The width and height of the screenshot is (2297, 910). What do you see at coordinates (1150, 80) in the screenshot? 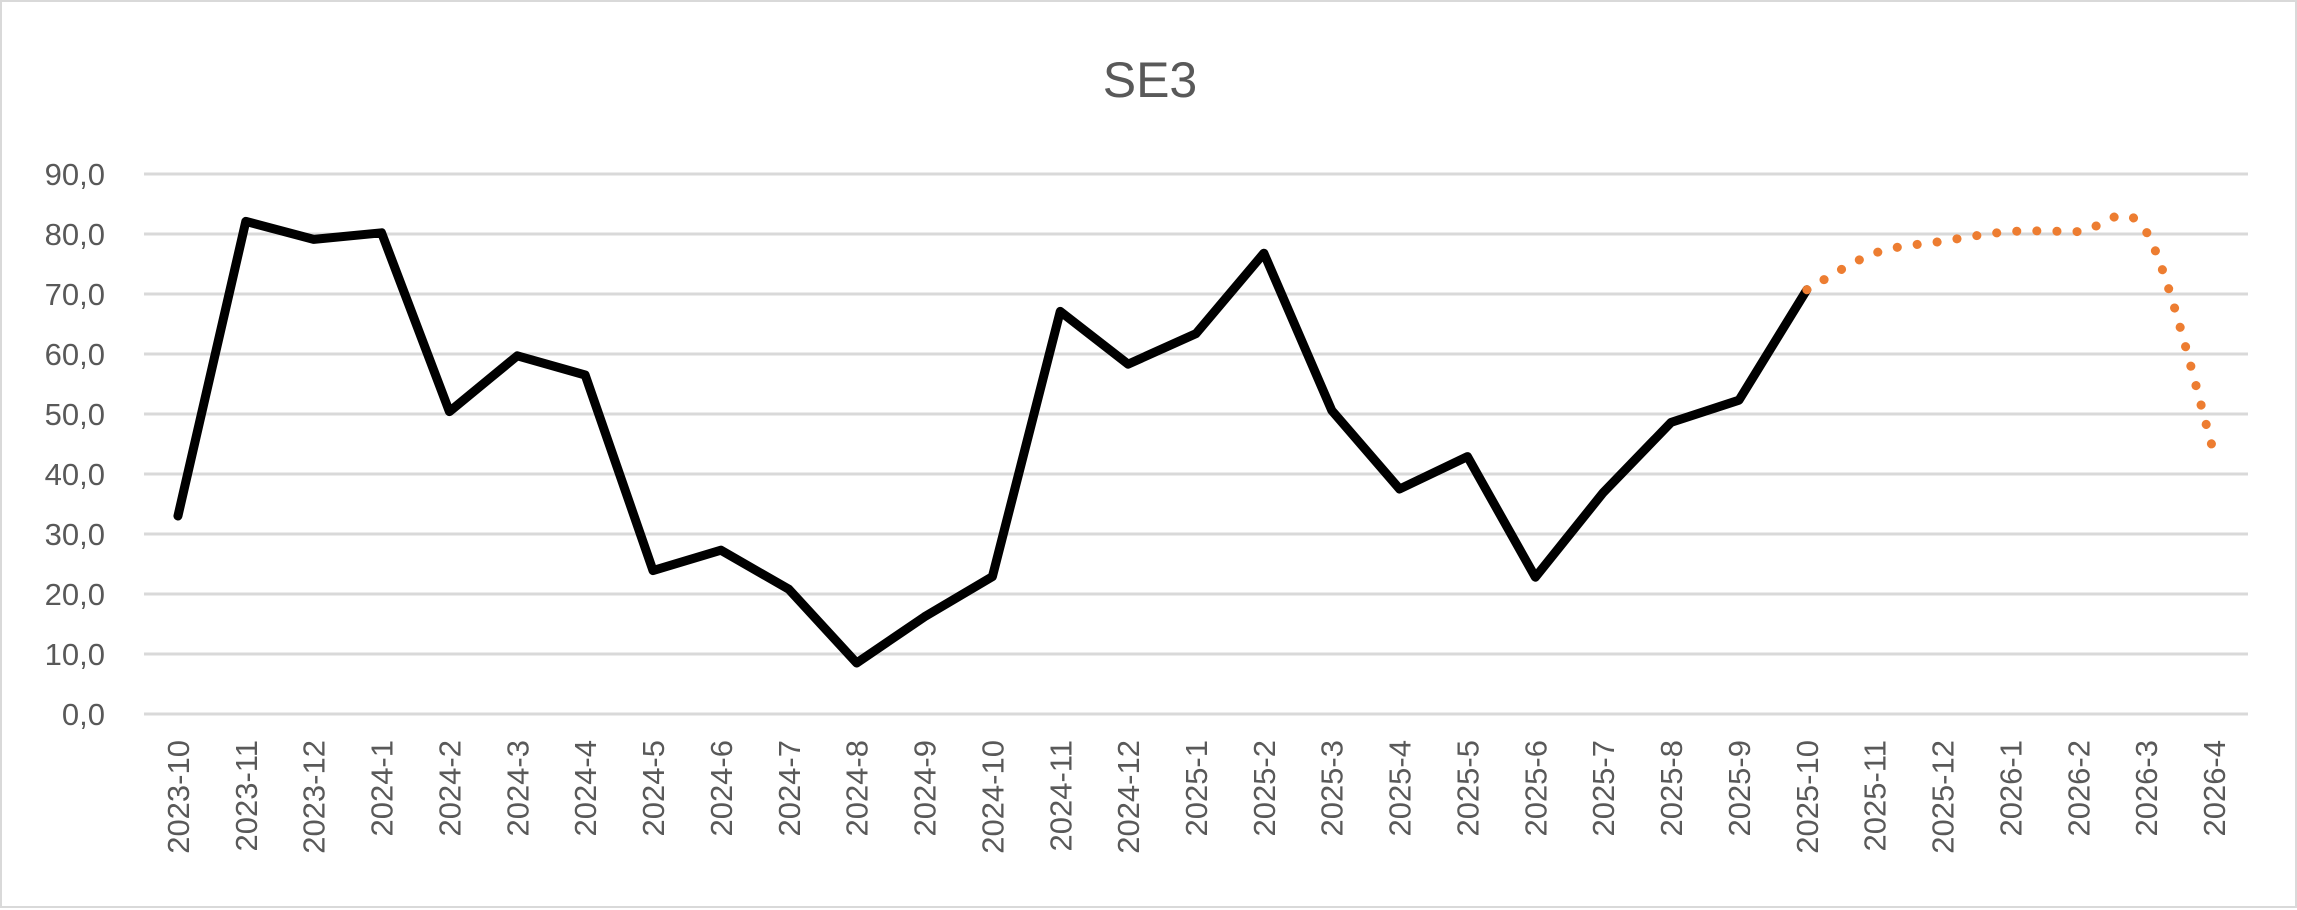
I see `chart-title: SE3` at bounding box center [1150, 80].